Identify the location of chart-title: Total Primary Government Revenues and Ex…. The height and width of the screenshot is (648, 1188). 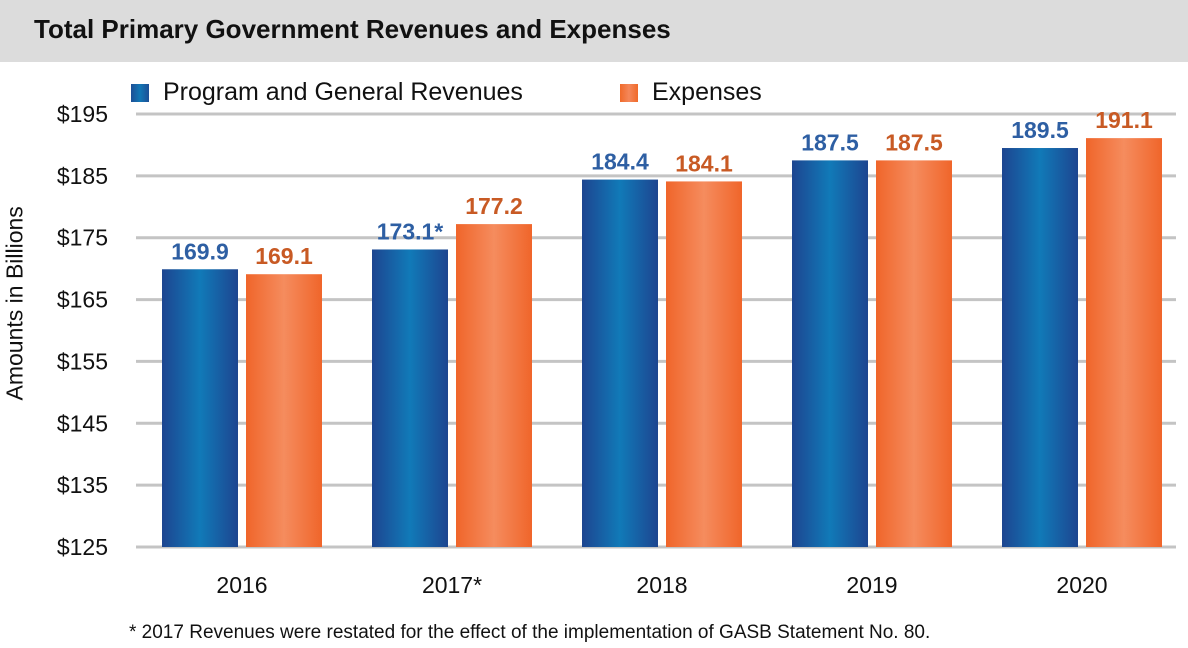
(352, 29).